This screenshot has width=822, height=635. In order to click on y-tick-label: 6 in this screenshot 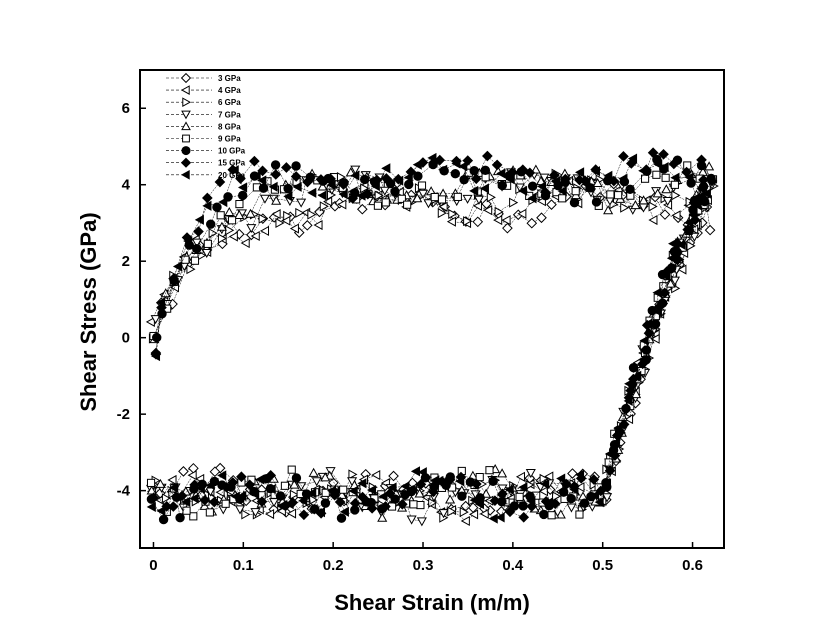, I will do `click(126, 108)`.